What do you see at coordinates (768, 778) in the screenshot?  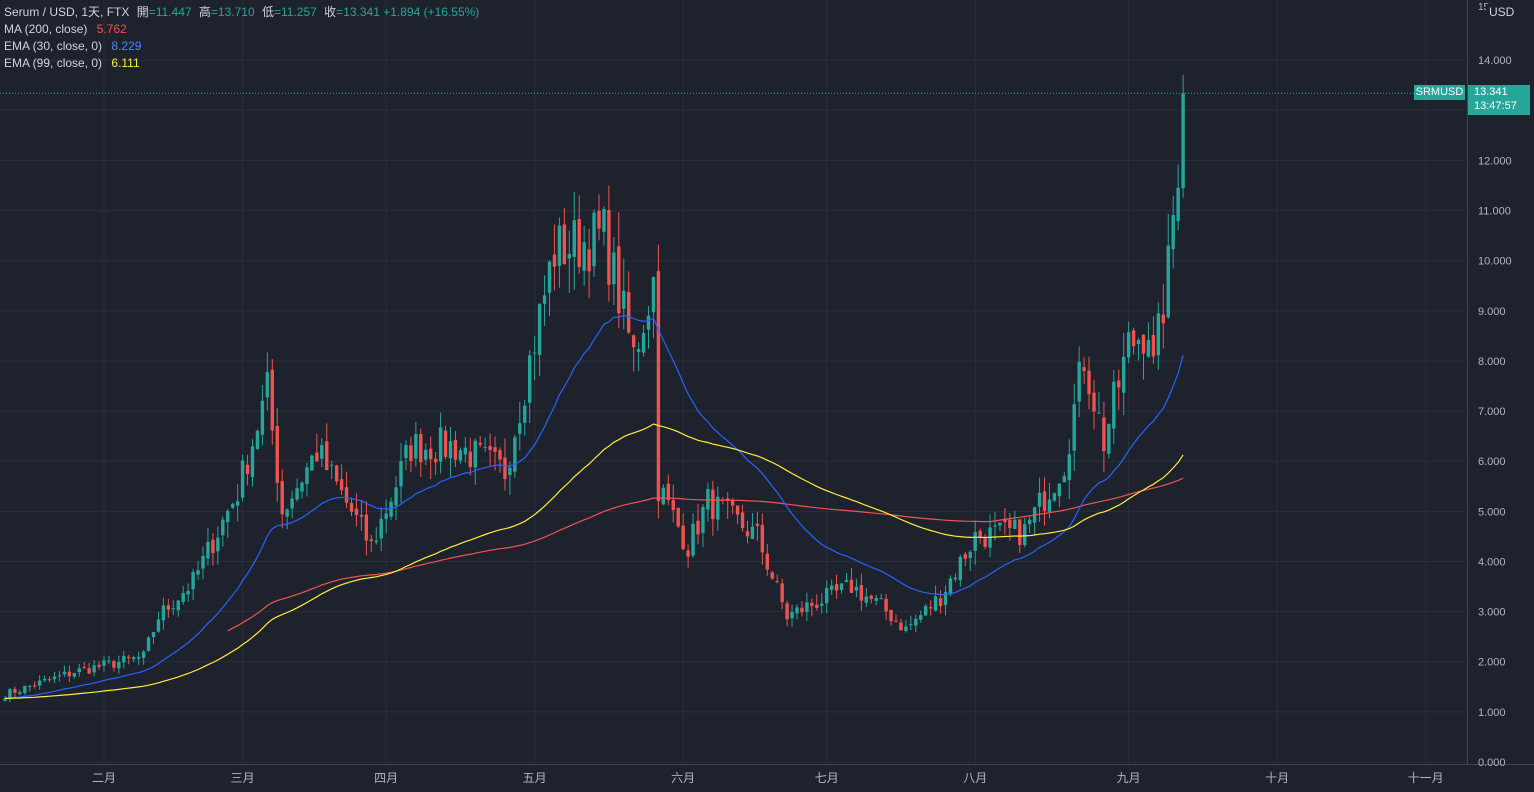 I see `time-axis-labels: 二月 三月 四月 五月 六月 七月 八月 九月 十月 十一月` at bounding box center [768, 778].